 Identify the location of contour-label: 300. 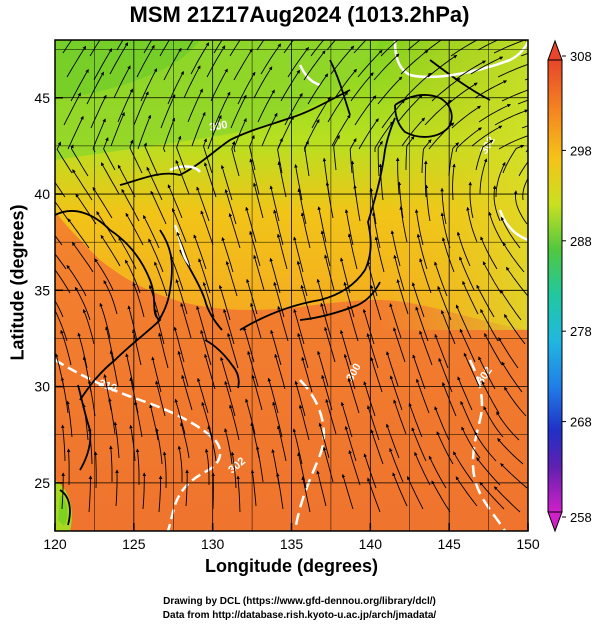
(218, 126).